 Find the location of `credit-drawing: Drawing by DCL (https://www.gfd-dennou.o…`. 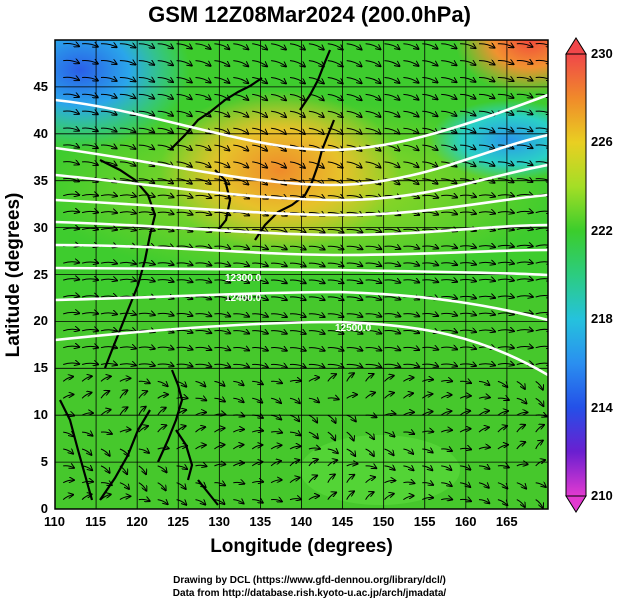

credit-drawing: Drawing by DCL (https://www.gfd-dennou.o… is located at coordinates (309, 580).